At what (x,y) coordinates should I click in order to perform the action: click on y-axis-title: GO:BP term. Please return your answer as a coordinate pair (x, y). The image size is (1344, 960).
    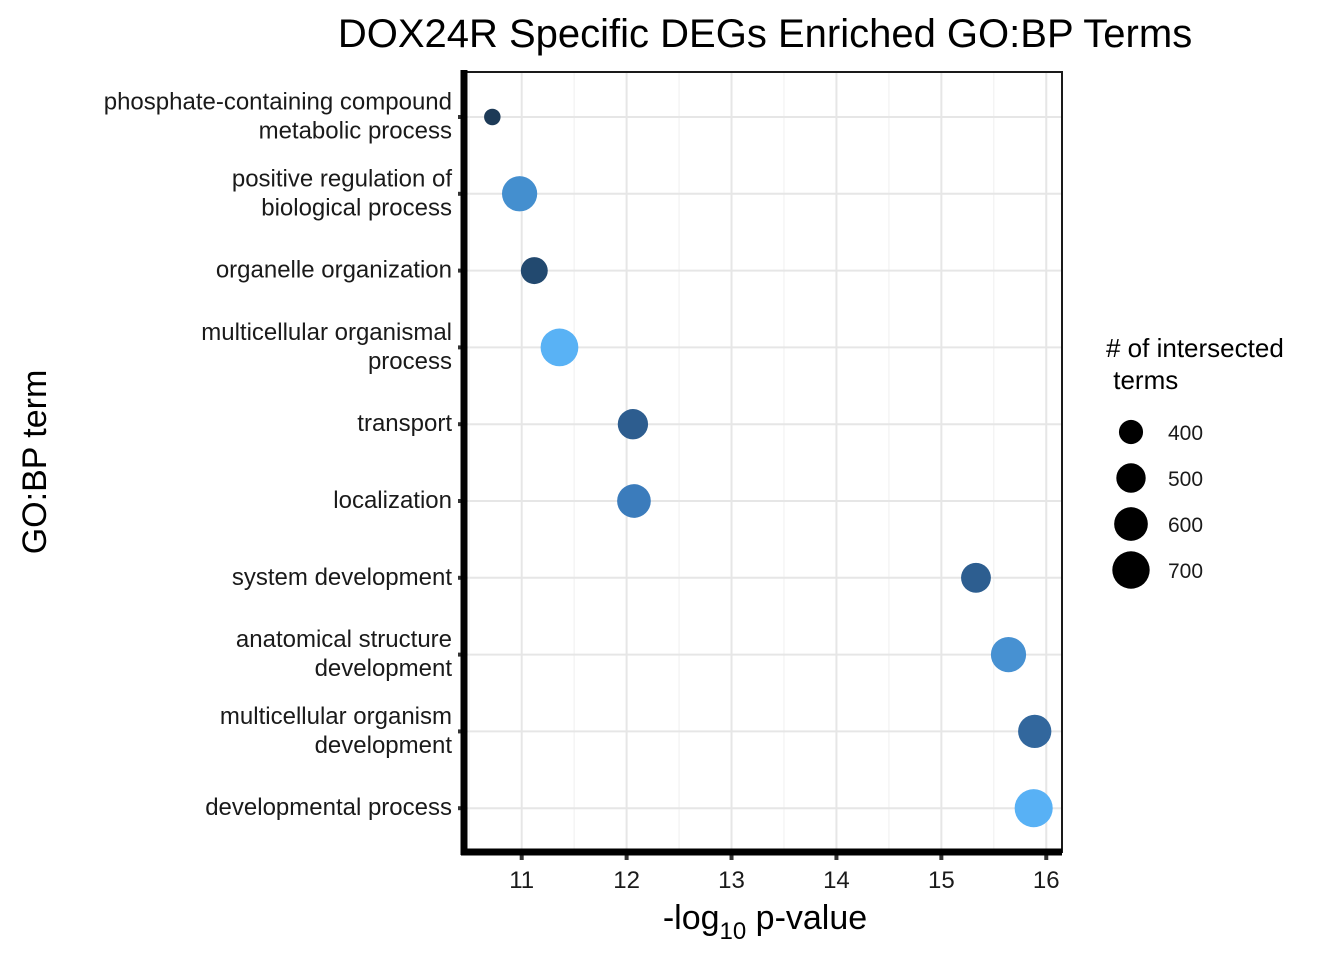
    Looking at the image, I should click on (35, 462).